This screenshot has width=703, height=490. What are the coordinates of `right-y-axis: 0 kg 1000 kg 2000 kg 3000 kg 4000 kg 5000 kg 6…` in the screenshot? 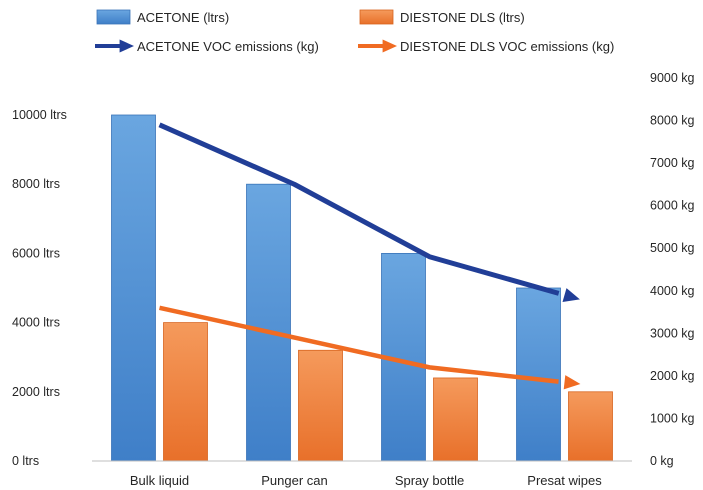 It's located at (672, 269).